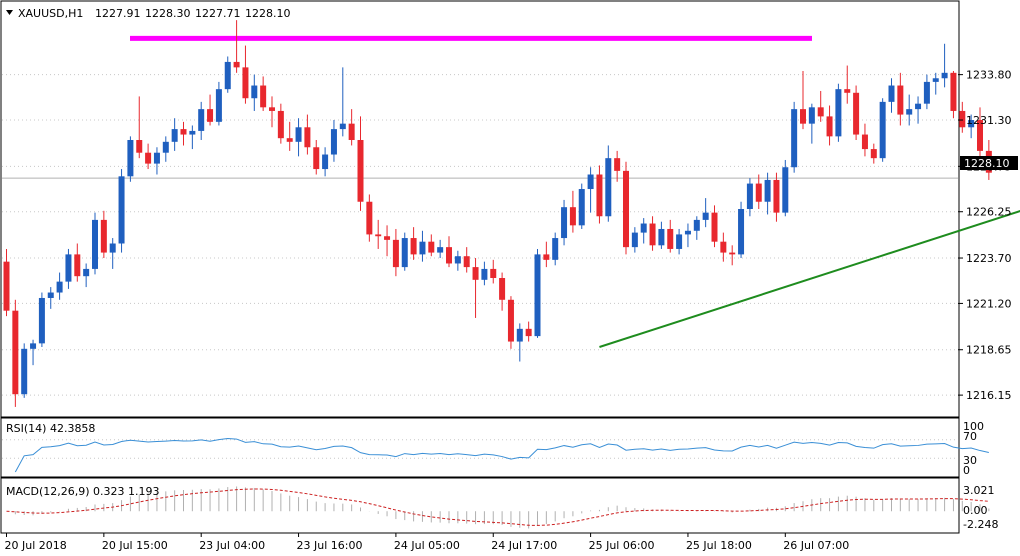 The width and height of the screenshot is (1020, 556). What do you see at coordinates (232, 545) in the screenshot?
I see `x-tick-label: 23 Jul 04:00` at bounding box center [232, 545].